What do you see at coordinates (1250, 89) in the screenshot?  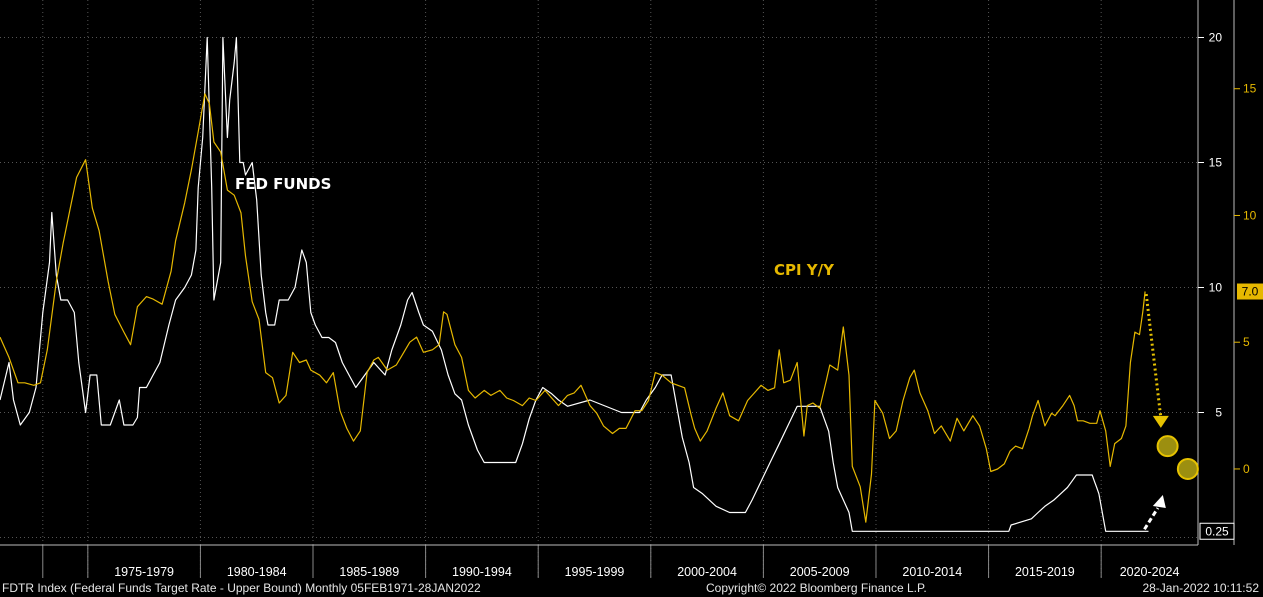 I see `right-axis-tick-label: 15` at bounding box center [1250, 89].